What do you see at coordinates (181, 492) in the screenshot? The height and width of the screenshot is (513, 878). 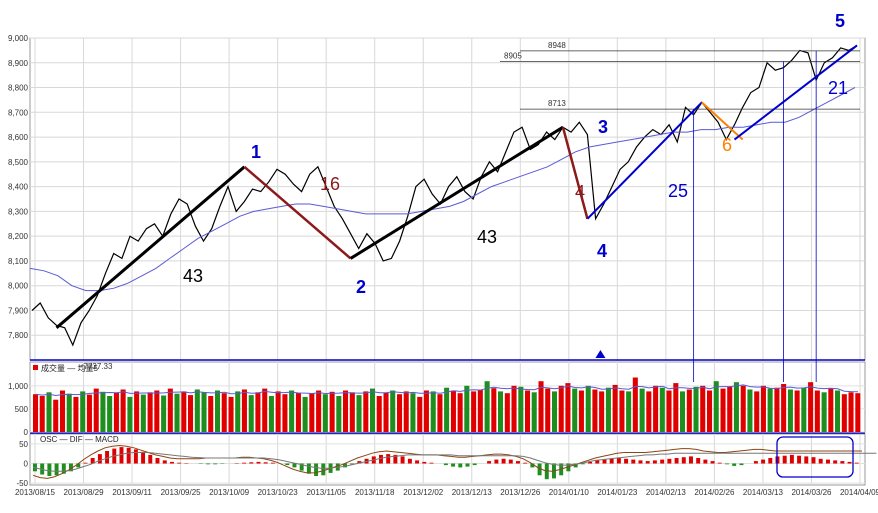 I see `x-tick-label: 2013/09/25` at bounding box center [181, 492].